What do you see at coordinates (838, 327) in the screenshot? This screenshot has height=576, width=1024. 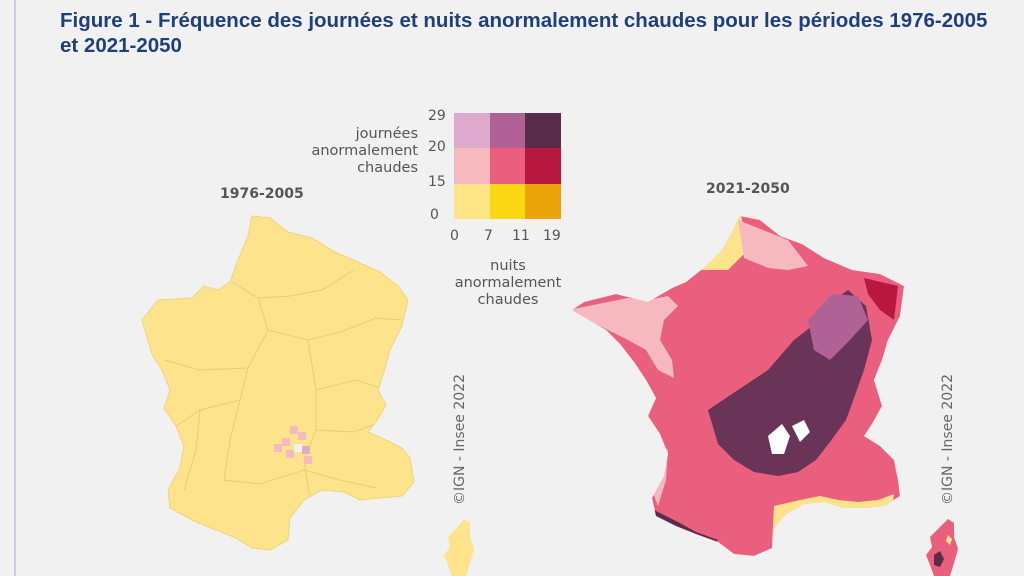 I see `zone-purple-northeast` at bounding box center [838, 327].